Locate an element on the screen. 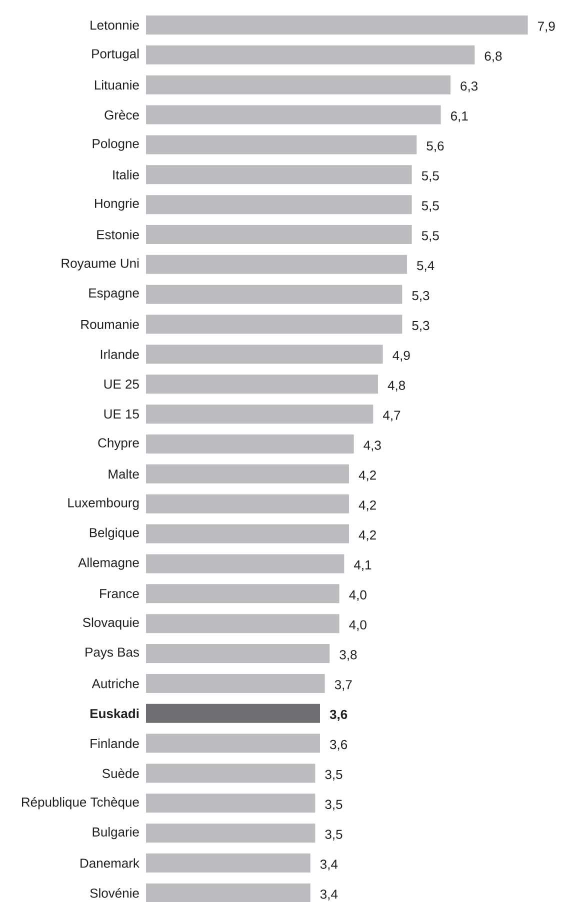 Image resolution: width=566 pixels, height=902 pixels. data-label: 7,9 is located at coordinates (546, 27).